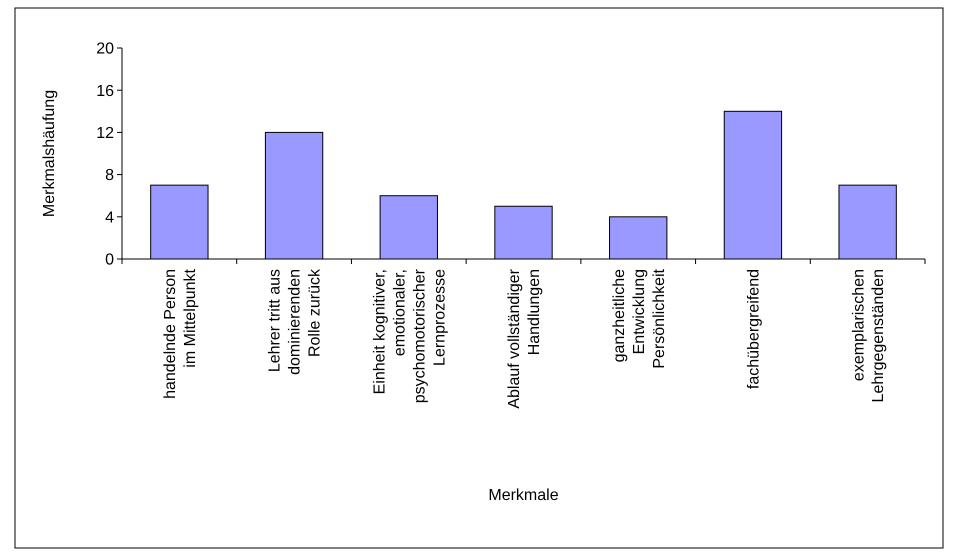 This screenshot has height=559, width=958. What do you see at coordinates (523, 495) in the screenshot?
I see `x-axis-title: Merkmale` at bounding box center [523, 495].